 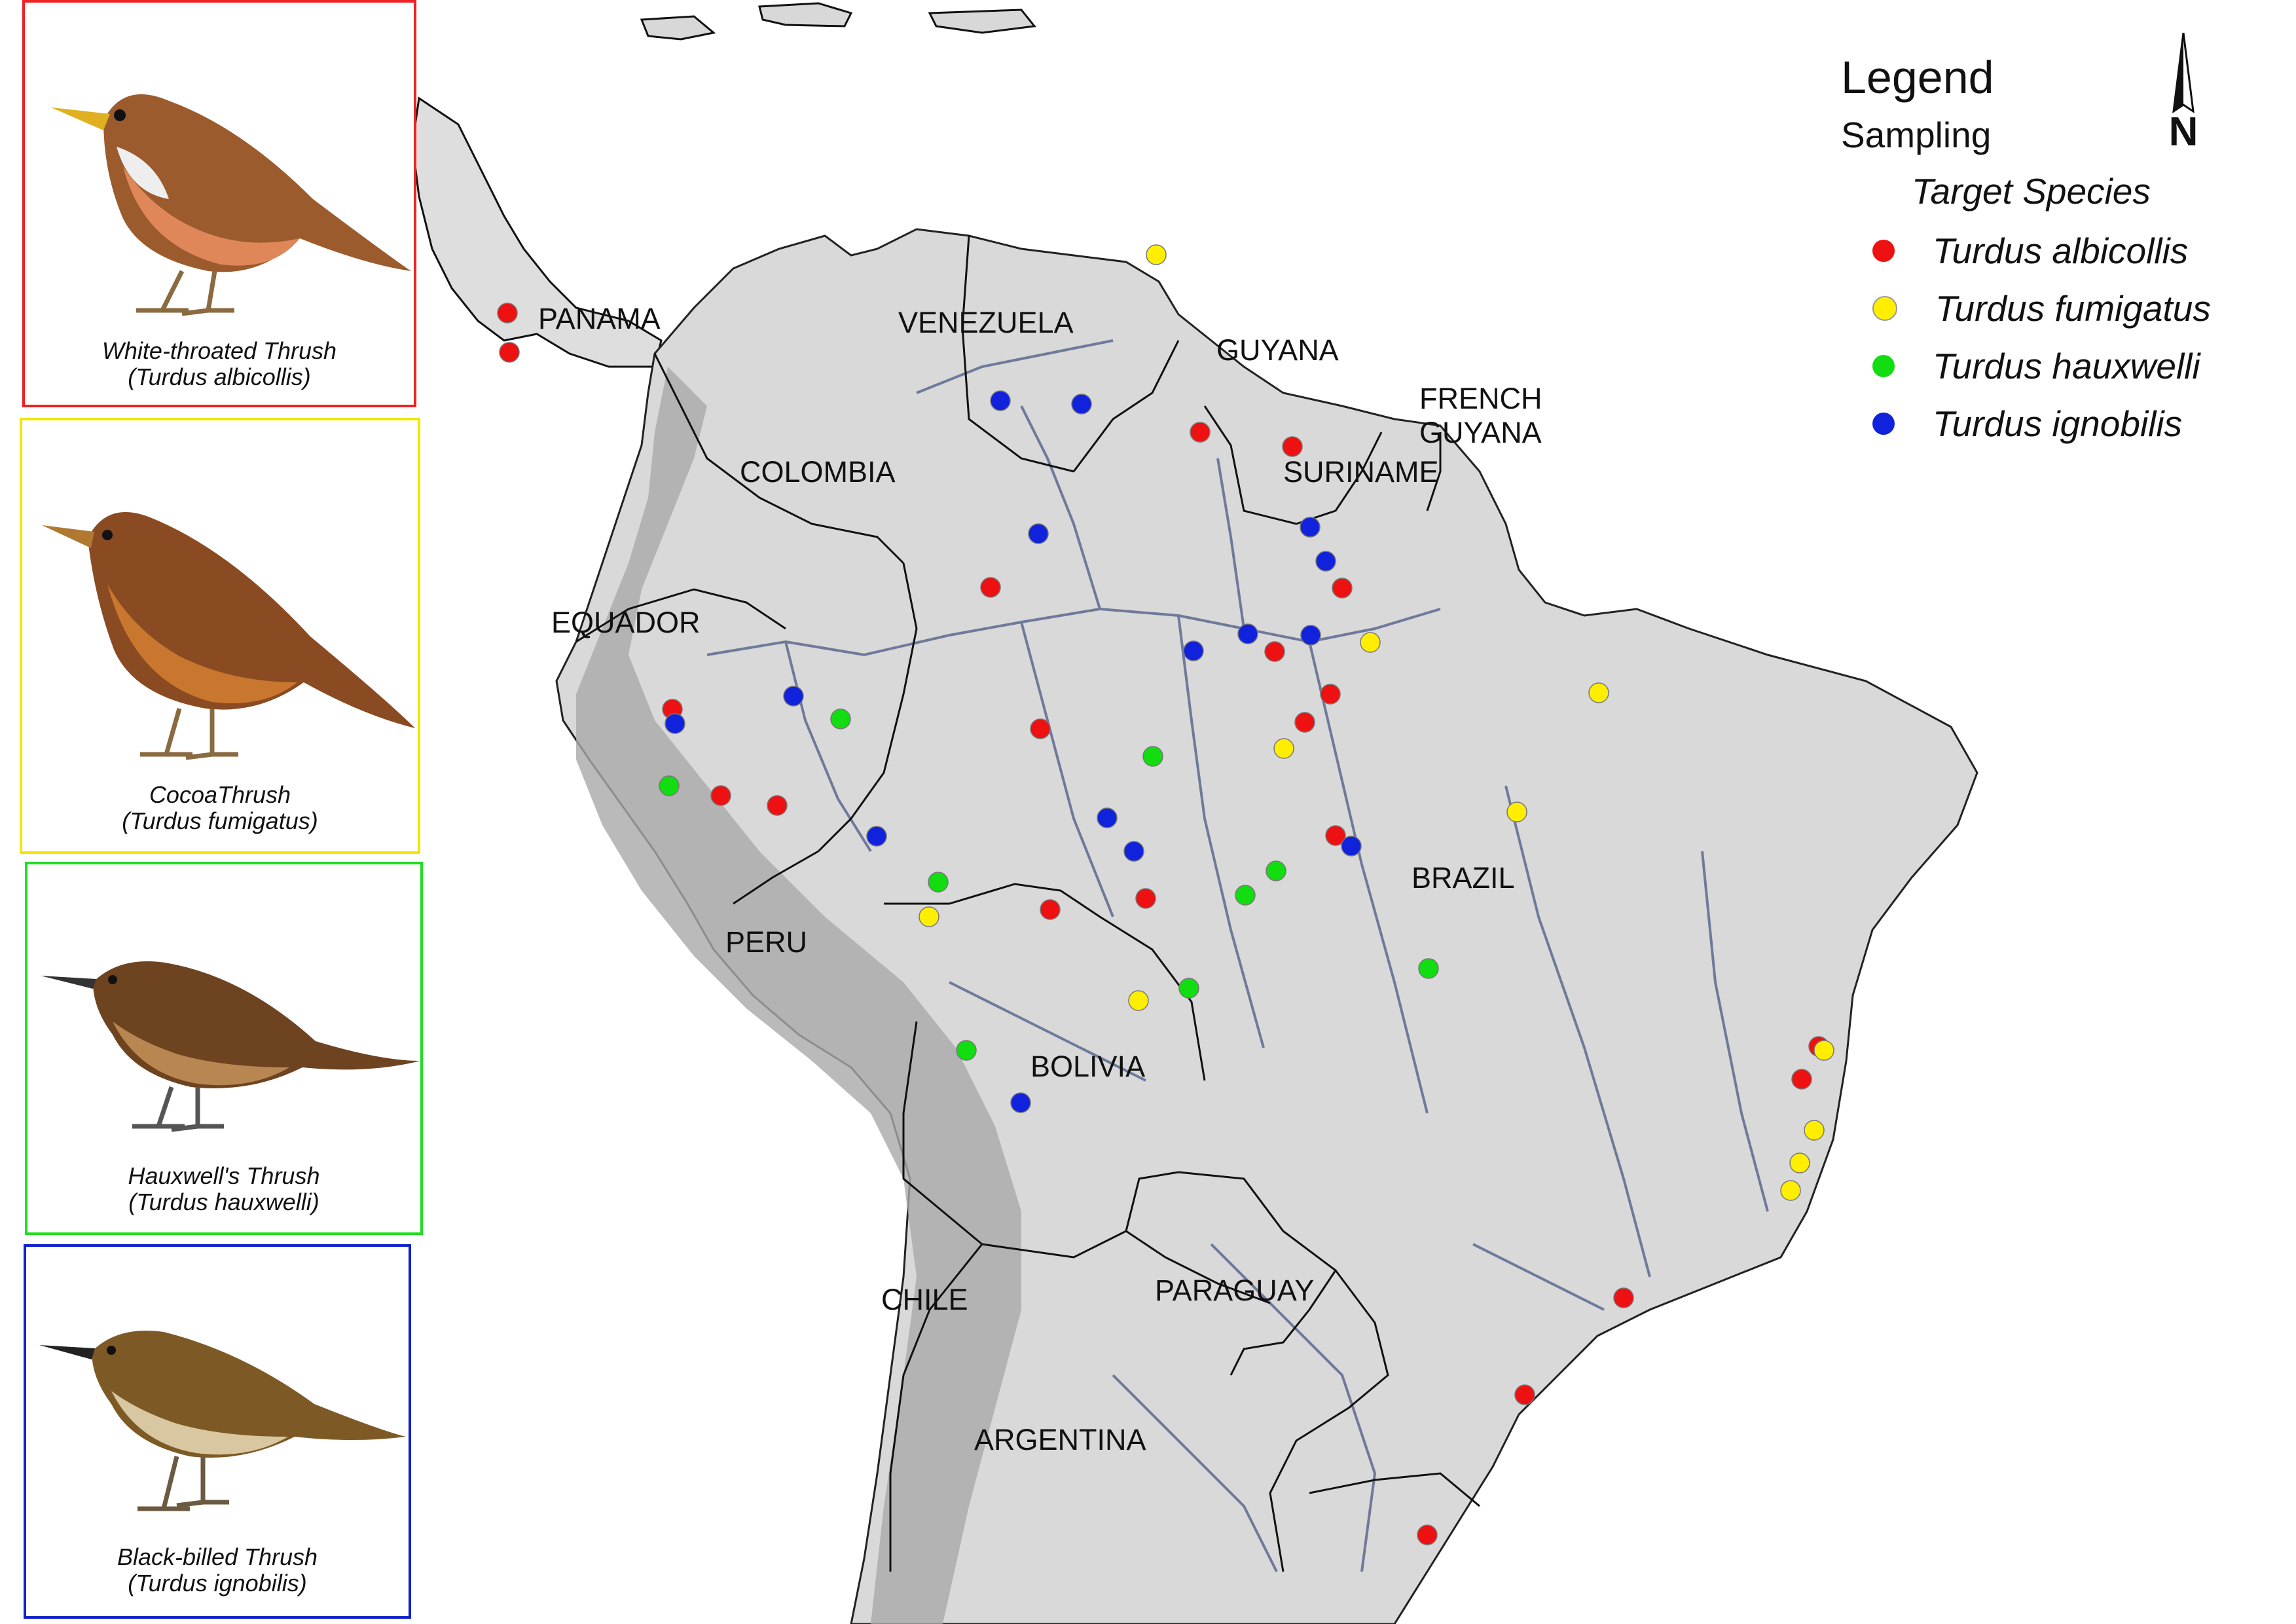 I want to click on country-label-peru: PERU, so click(x=766, y=942).